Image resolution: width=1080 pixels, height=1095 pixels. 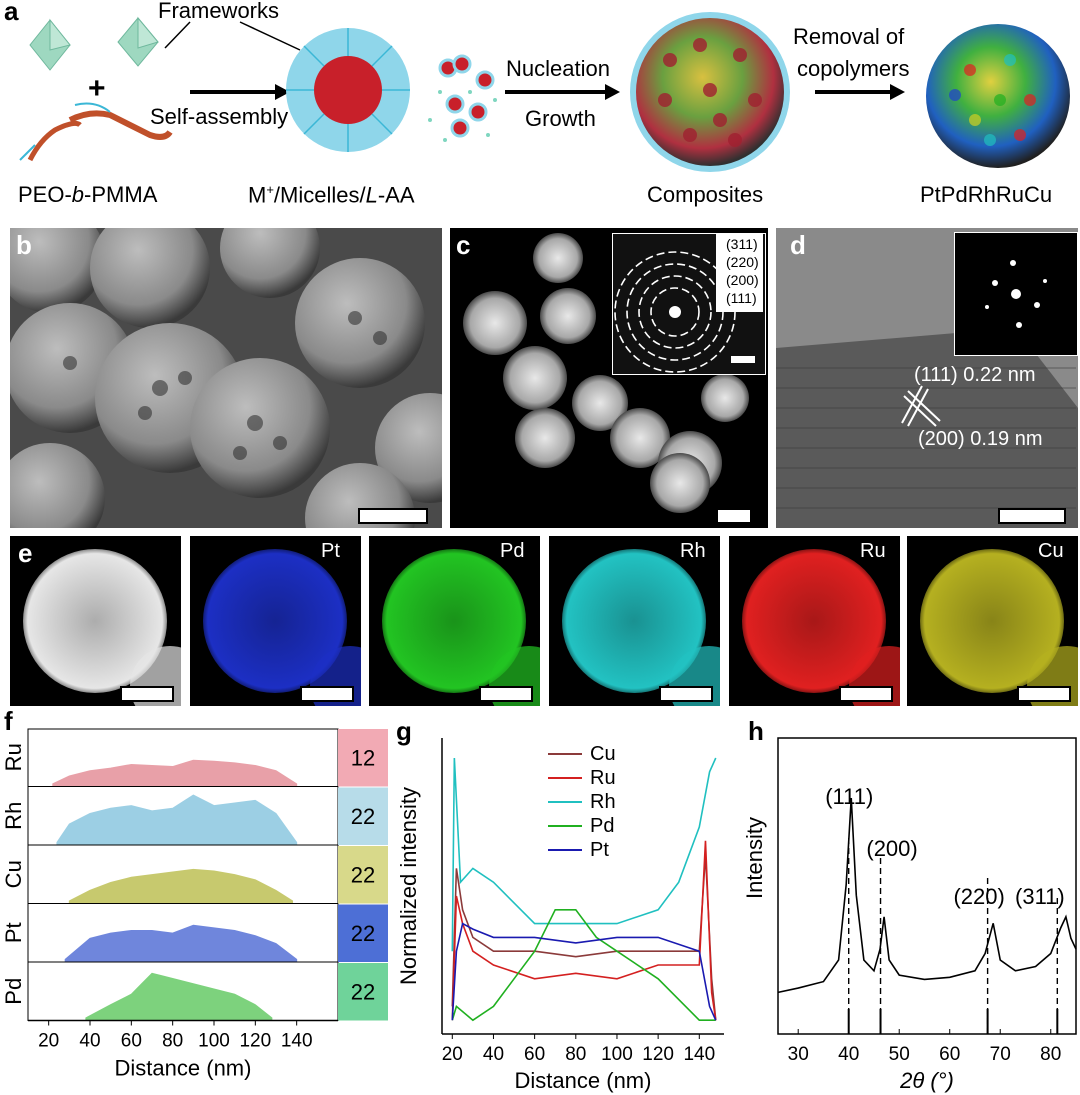 I want to click on panel-label-a: a, so click(x=11, y=13).